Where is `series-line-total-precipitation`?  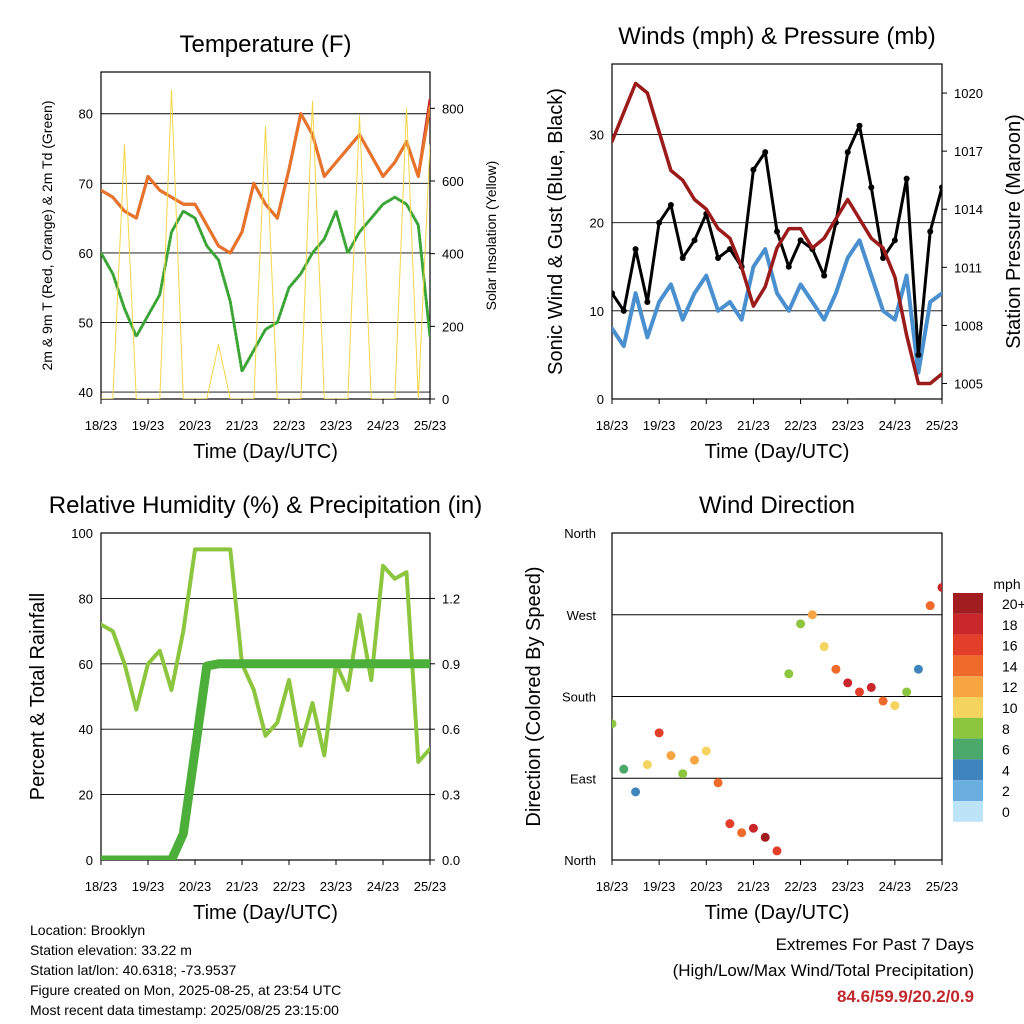
series-line-total-precipitation is located at coordinates (265, 759).